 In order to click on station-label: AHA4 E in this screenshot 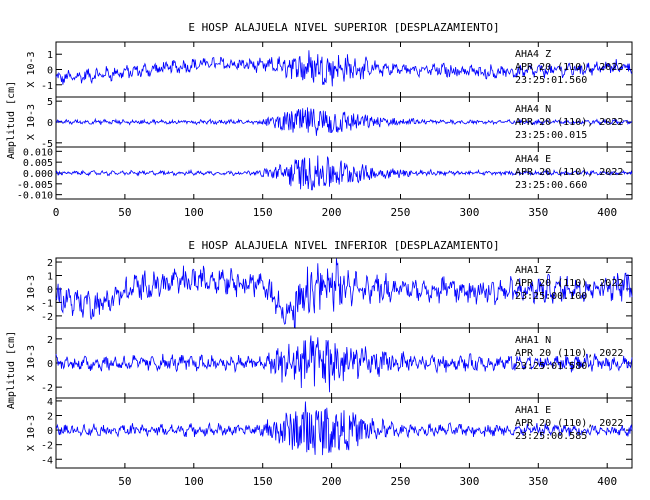, I will do `click(533, 159)`.